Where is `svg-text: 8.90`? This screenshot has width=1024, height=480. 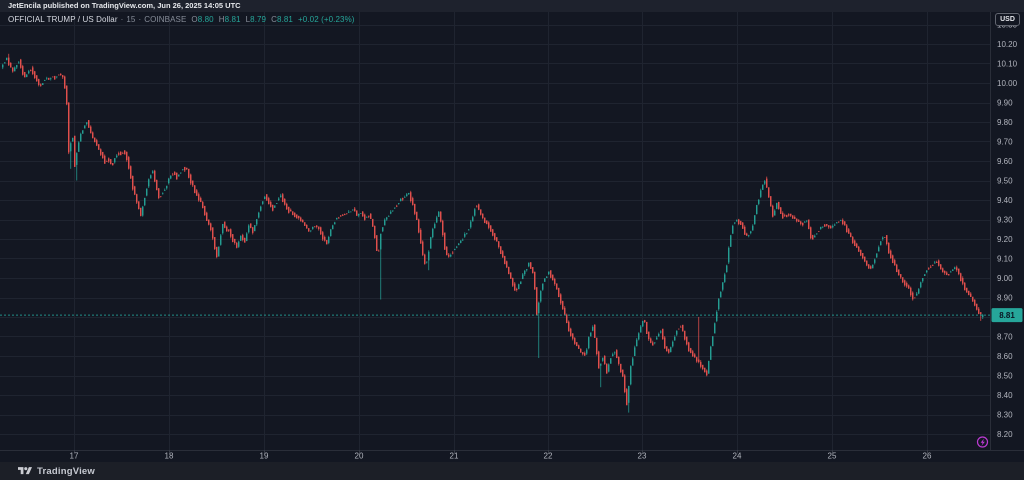
svg-text: 8.90 is located at coordinates (1005, 297).